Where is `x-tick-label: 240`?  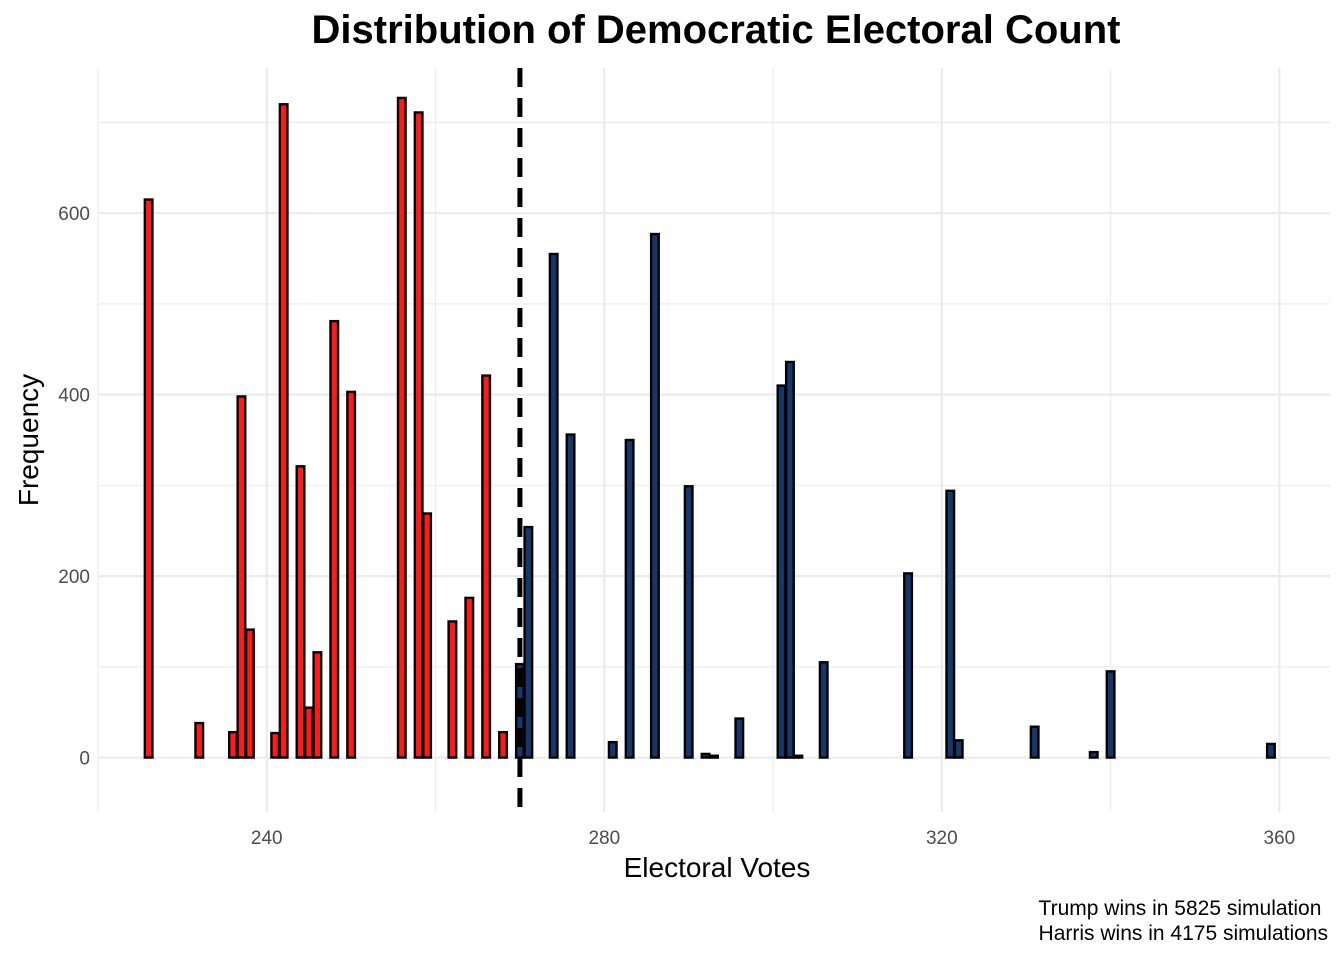
x-tick-label: 240 is located at coordinates (267, 838).